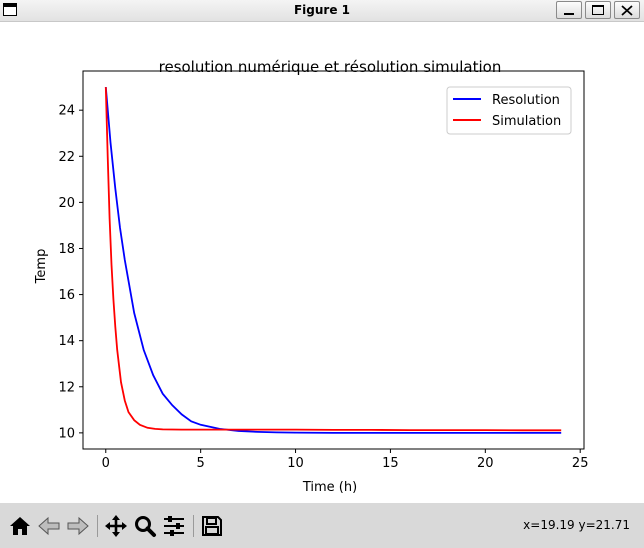  I want to click on x-tick-label: 10, so click(295, 463).